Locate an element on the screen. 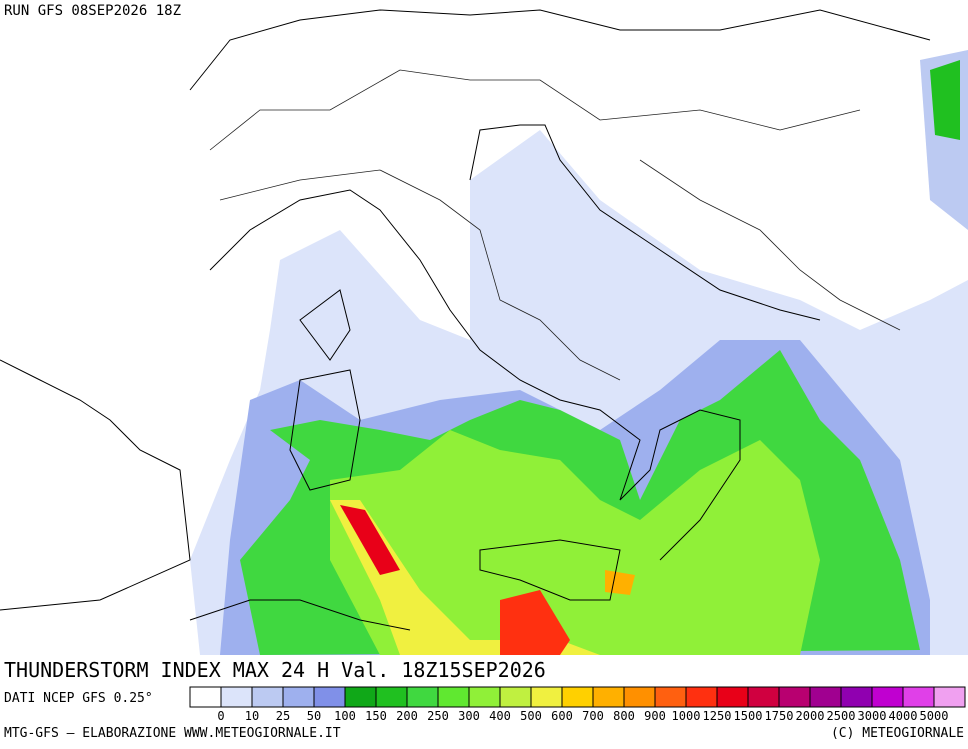 This screenshot has width=968, height=749. legend-label: 400 is located at coordinates (500, 716).